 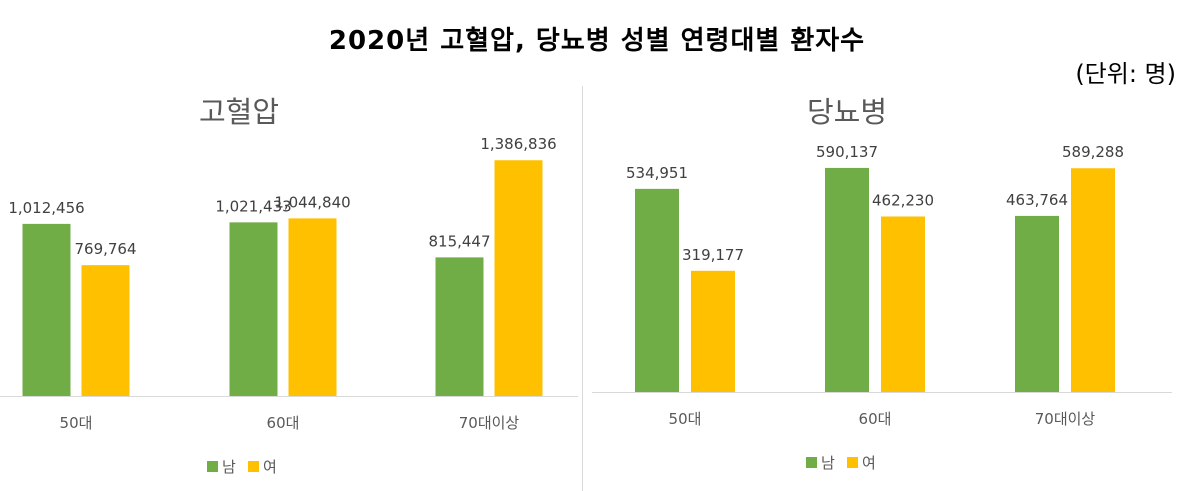 What do you see at coordinates (459, 241) in the screenshot?
I see `hypertension-data-label-male-3: 815,447` at bounding box center [459, 241].